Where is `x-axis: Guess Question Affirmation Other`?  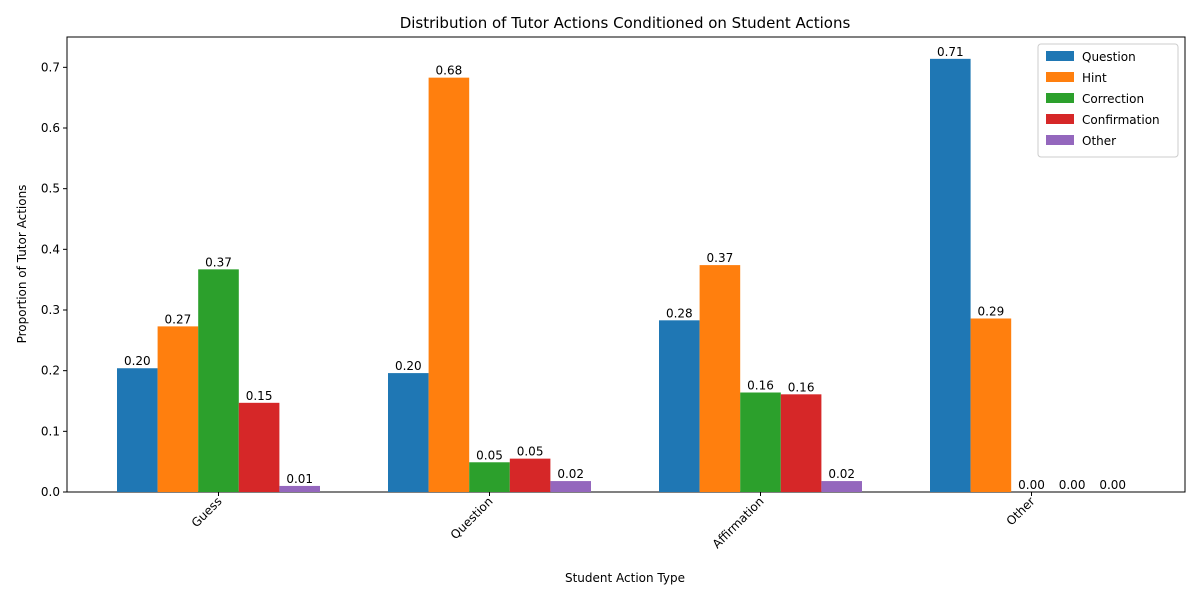
x-axis: Guess Question Affirmation Other is located at coordinates (613, 521).